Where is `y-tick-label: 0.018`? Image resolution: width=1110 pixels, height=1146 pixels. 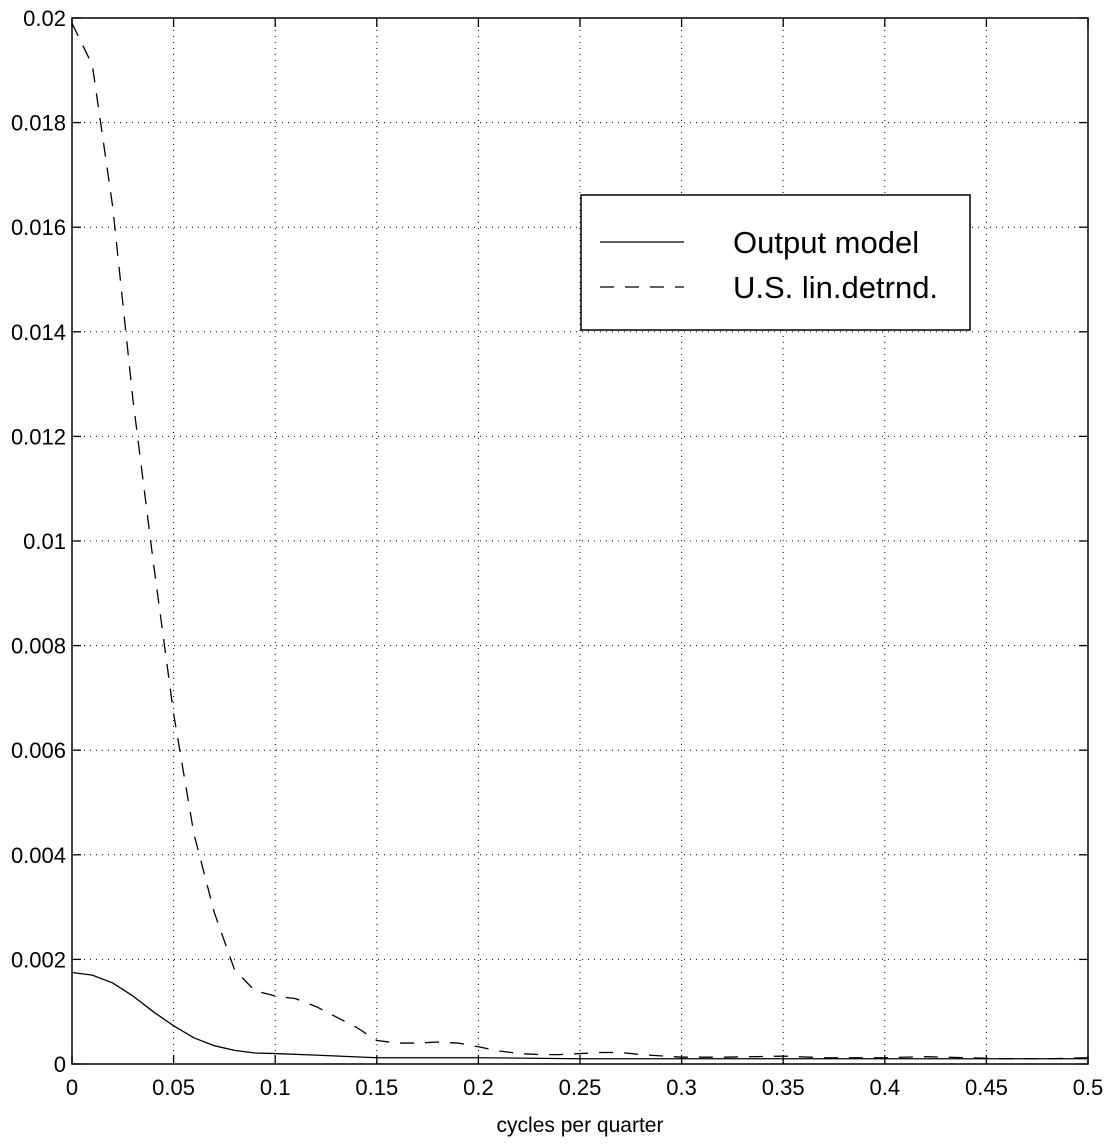
y-tick-label: 0.018 is located at coordinates (38, 123).